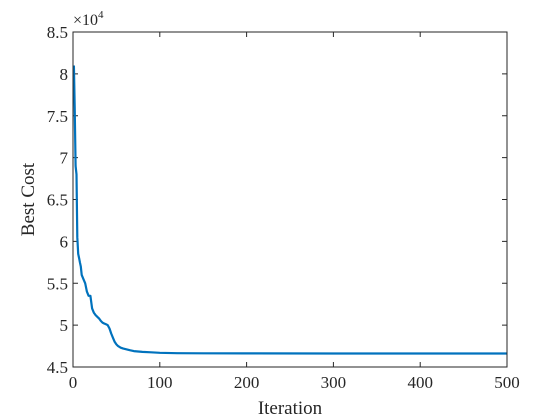  What do you see at coordinates (101, 15) in the screenshot?
I see `multiplier-exponent: 4` at bounding box center [101, 15].